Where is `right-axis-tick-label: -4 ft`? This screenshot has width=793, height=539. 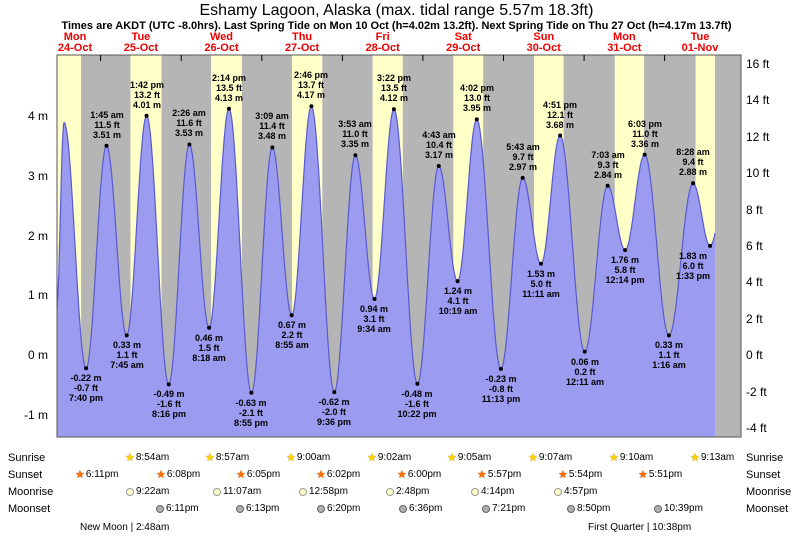 right-axis-tick-label: -4 ft is located at coordinates (756, 428).